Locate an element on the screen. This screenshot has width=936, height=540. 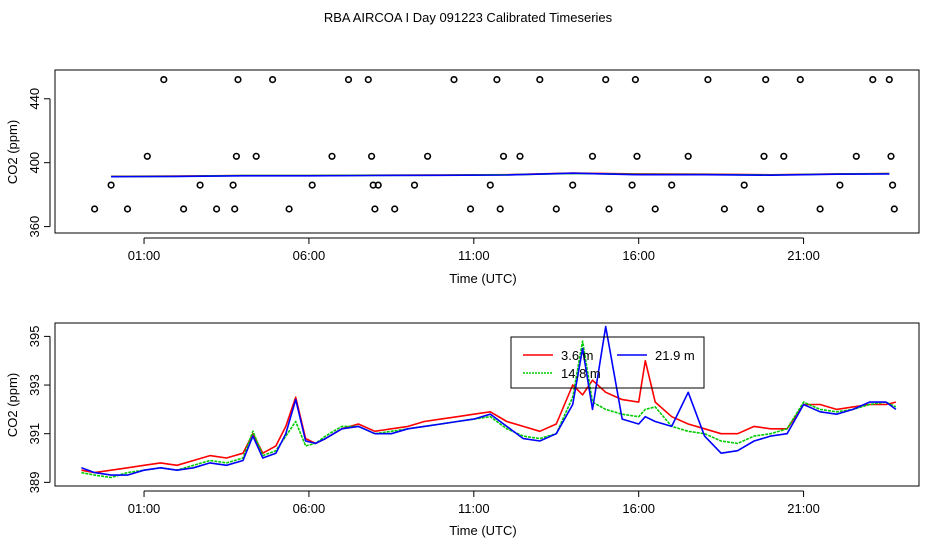
y-axis: 360 400 440 is located at coordinates (39, 163).